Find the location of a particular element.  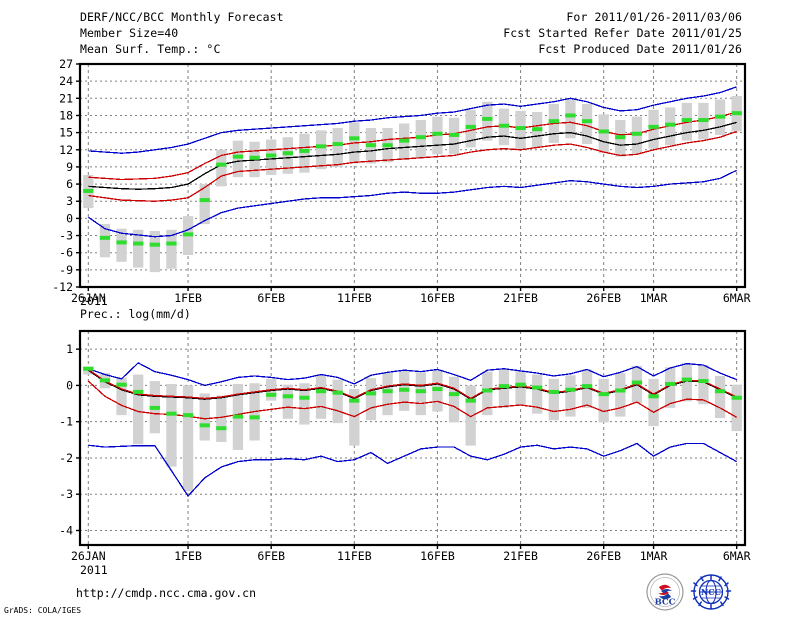

chart-title: DERF/NCC/BCC Monthly Forecast is located at coordinates (182, 17).